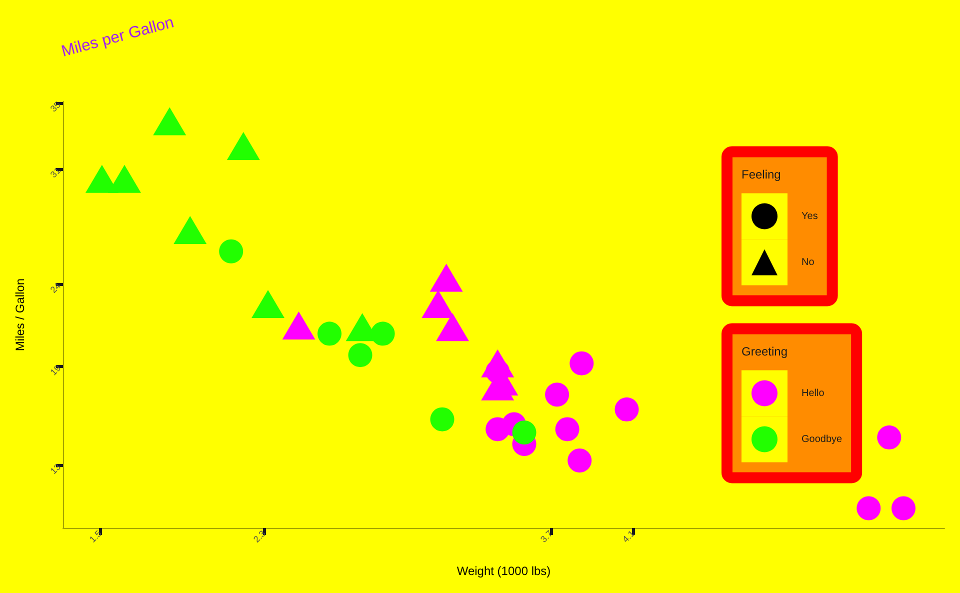 This screenshot has width=960, height=593. What do you see at coordinates (808, 262) in the screenshot?
I see `legend-label: No` at bounding box center [808, 262].